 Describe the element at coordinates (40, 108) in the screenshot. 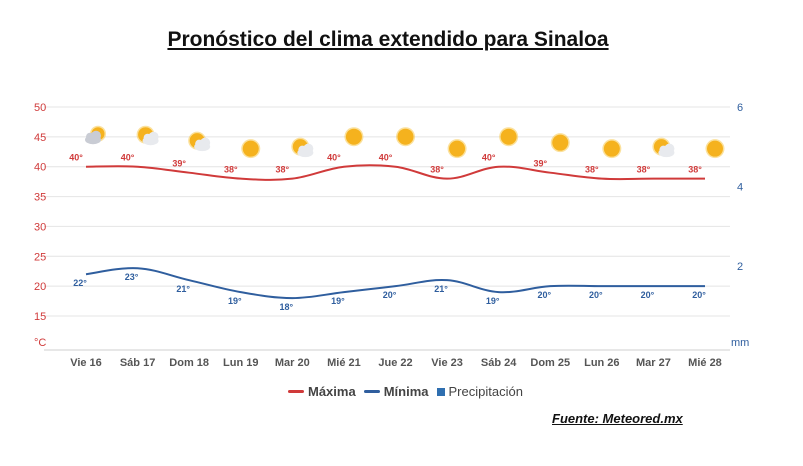

I see `y-tick-label: 50` at that location.